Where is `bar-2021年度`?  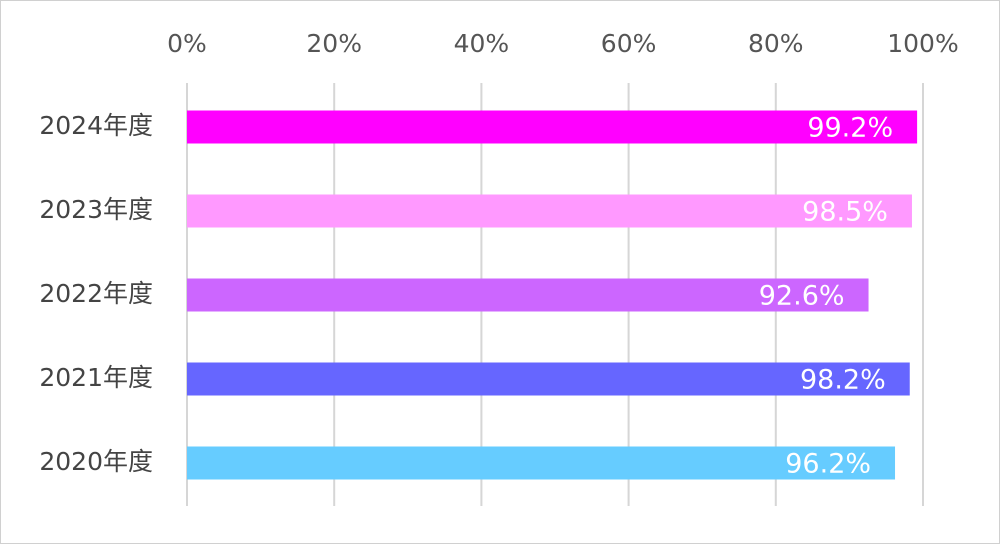 bar-2021年度 is located at coordinates (548, 379).